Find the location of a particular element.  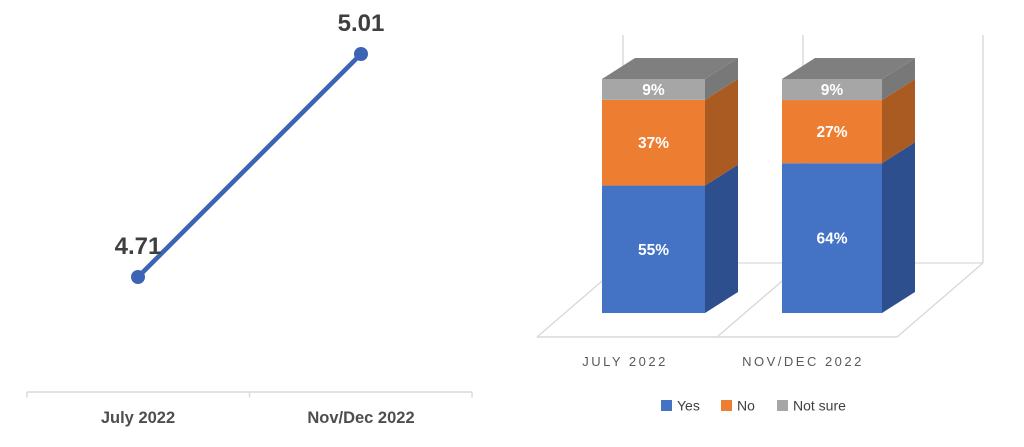

legend-swatch-not-sure is located at coordinates (782, 405).